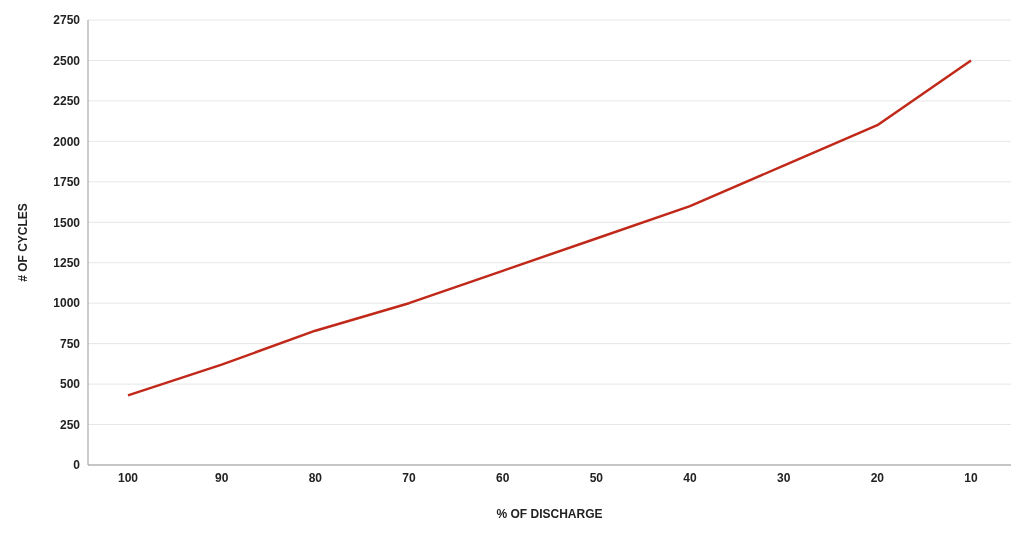 This screenshot has width=1023, height=533. I want to click on y-tick-label: 1500, so click(67, 222).